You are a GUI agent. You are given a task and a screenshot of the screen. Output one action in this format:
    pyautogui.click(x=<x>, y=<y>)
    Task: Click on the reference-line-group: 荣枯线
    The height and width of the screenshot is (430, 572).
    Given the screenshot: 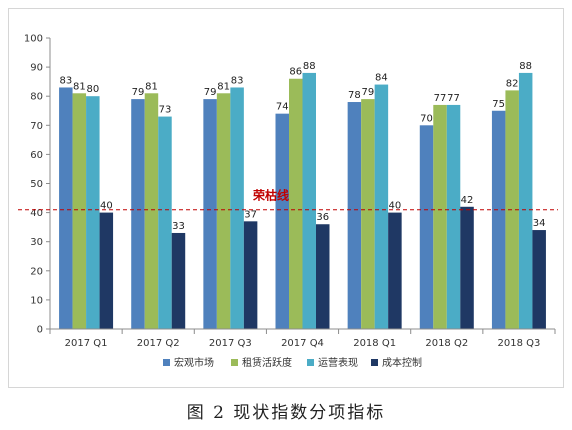 What is the action you would take?
    pyautogui.click(x=288, y=199)
    